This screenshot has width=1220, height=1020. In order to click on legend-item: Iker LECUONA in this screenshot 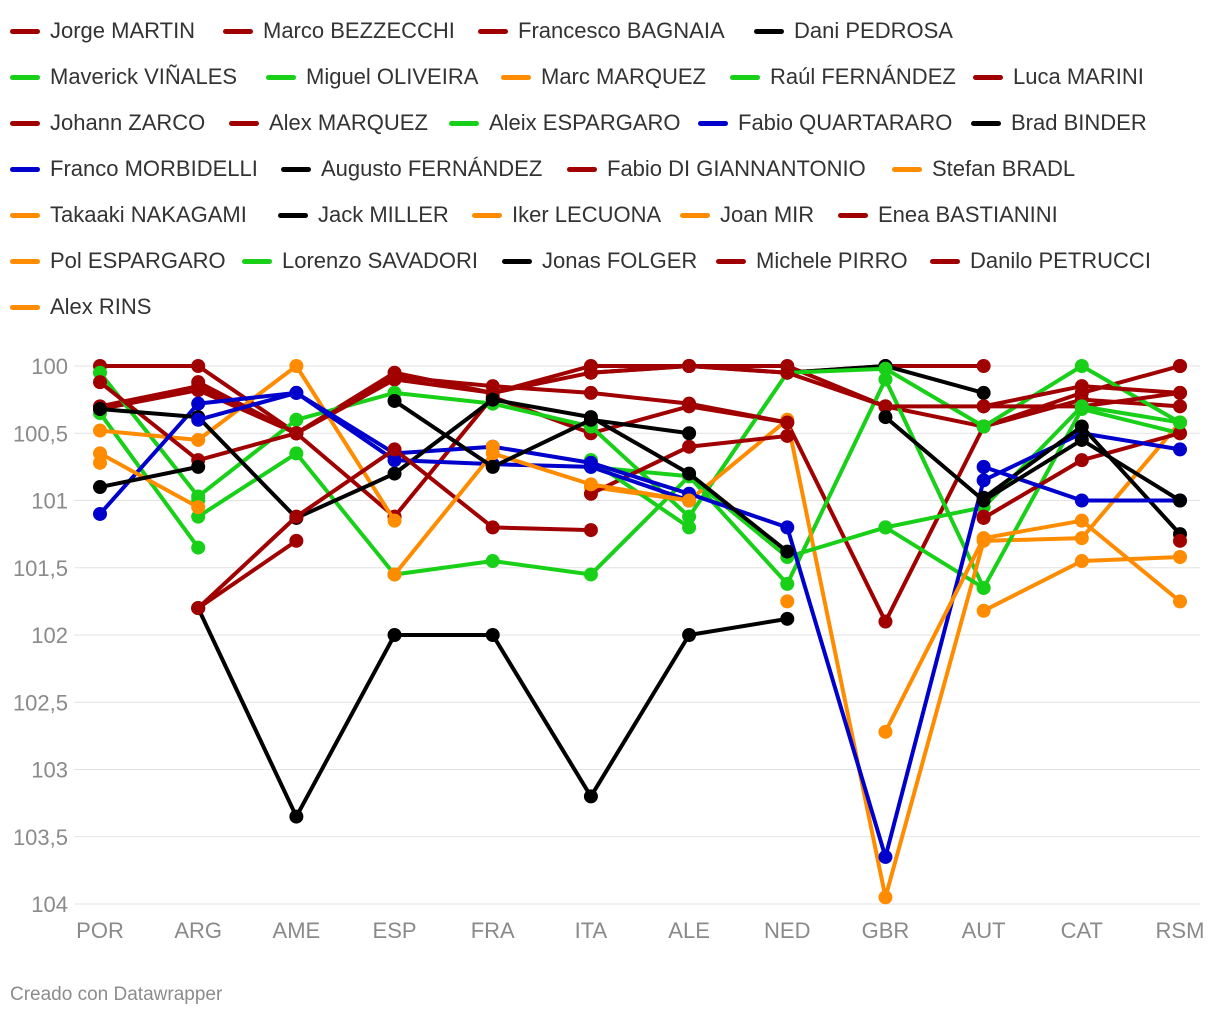, I will do `click(566, 215)`.